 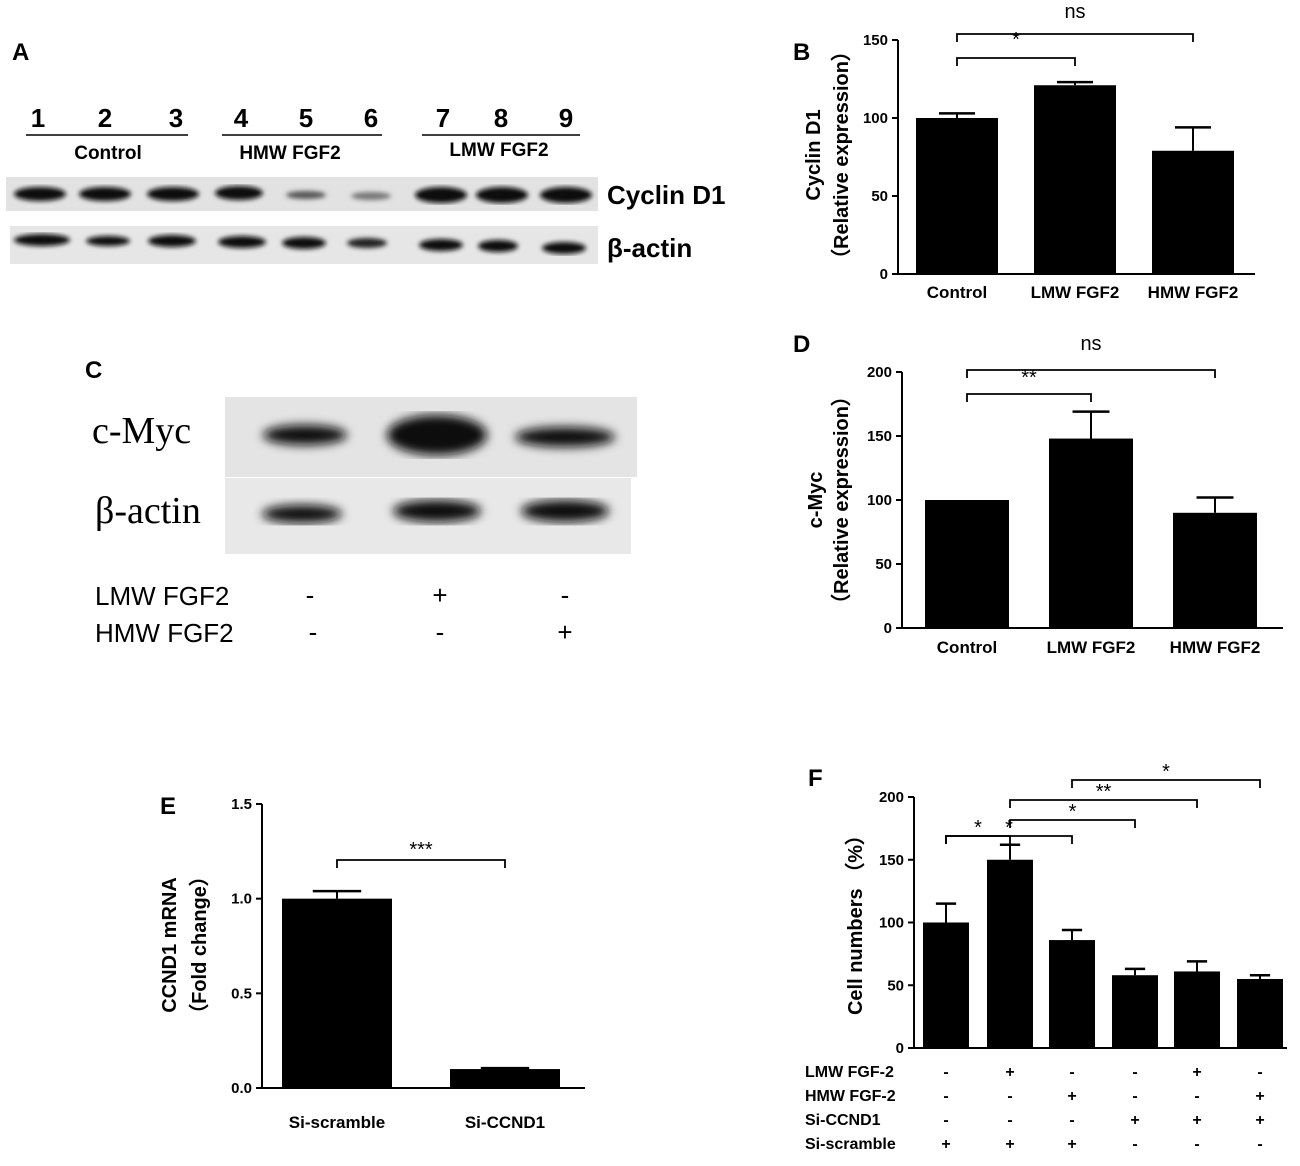 What do you see at coordinates (815, 778) in the screenshot?
I see `panel-label-f: F` at bounding box center [815, 778].